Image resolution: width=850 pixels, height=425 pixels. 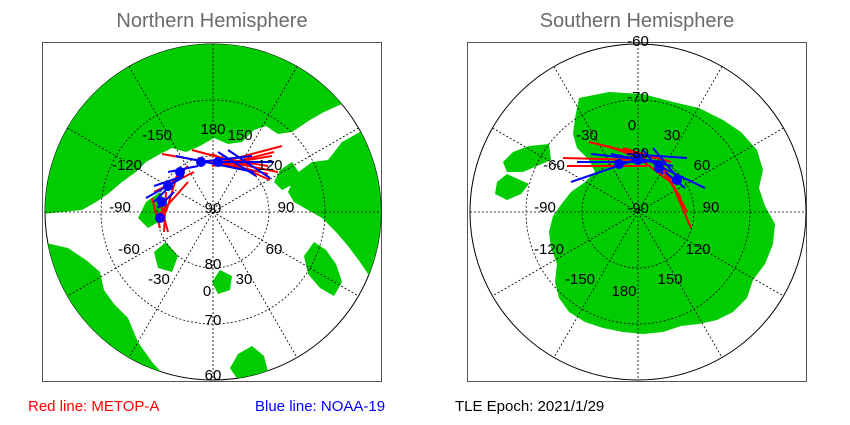 I want to click on south-lat-labels: -60 -70 -80 -90, so click(x=638, y=125).